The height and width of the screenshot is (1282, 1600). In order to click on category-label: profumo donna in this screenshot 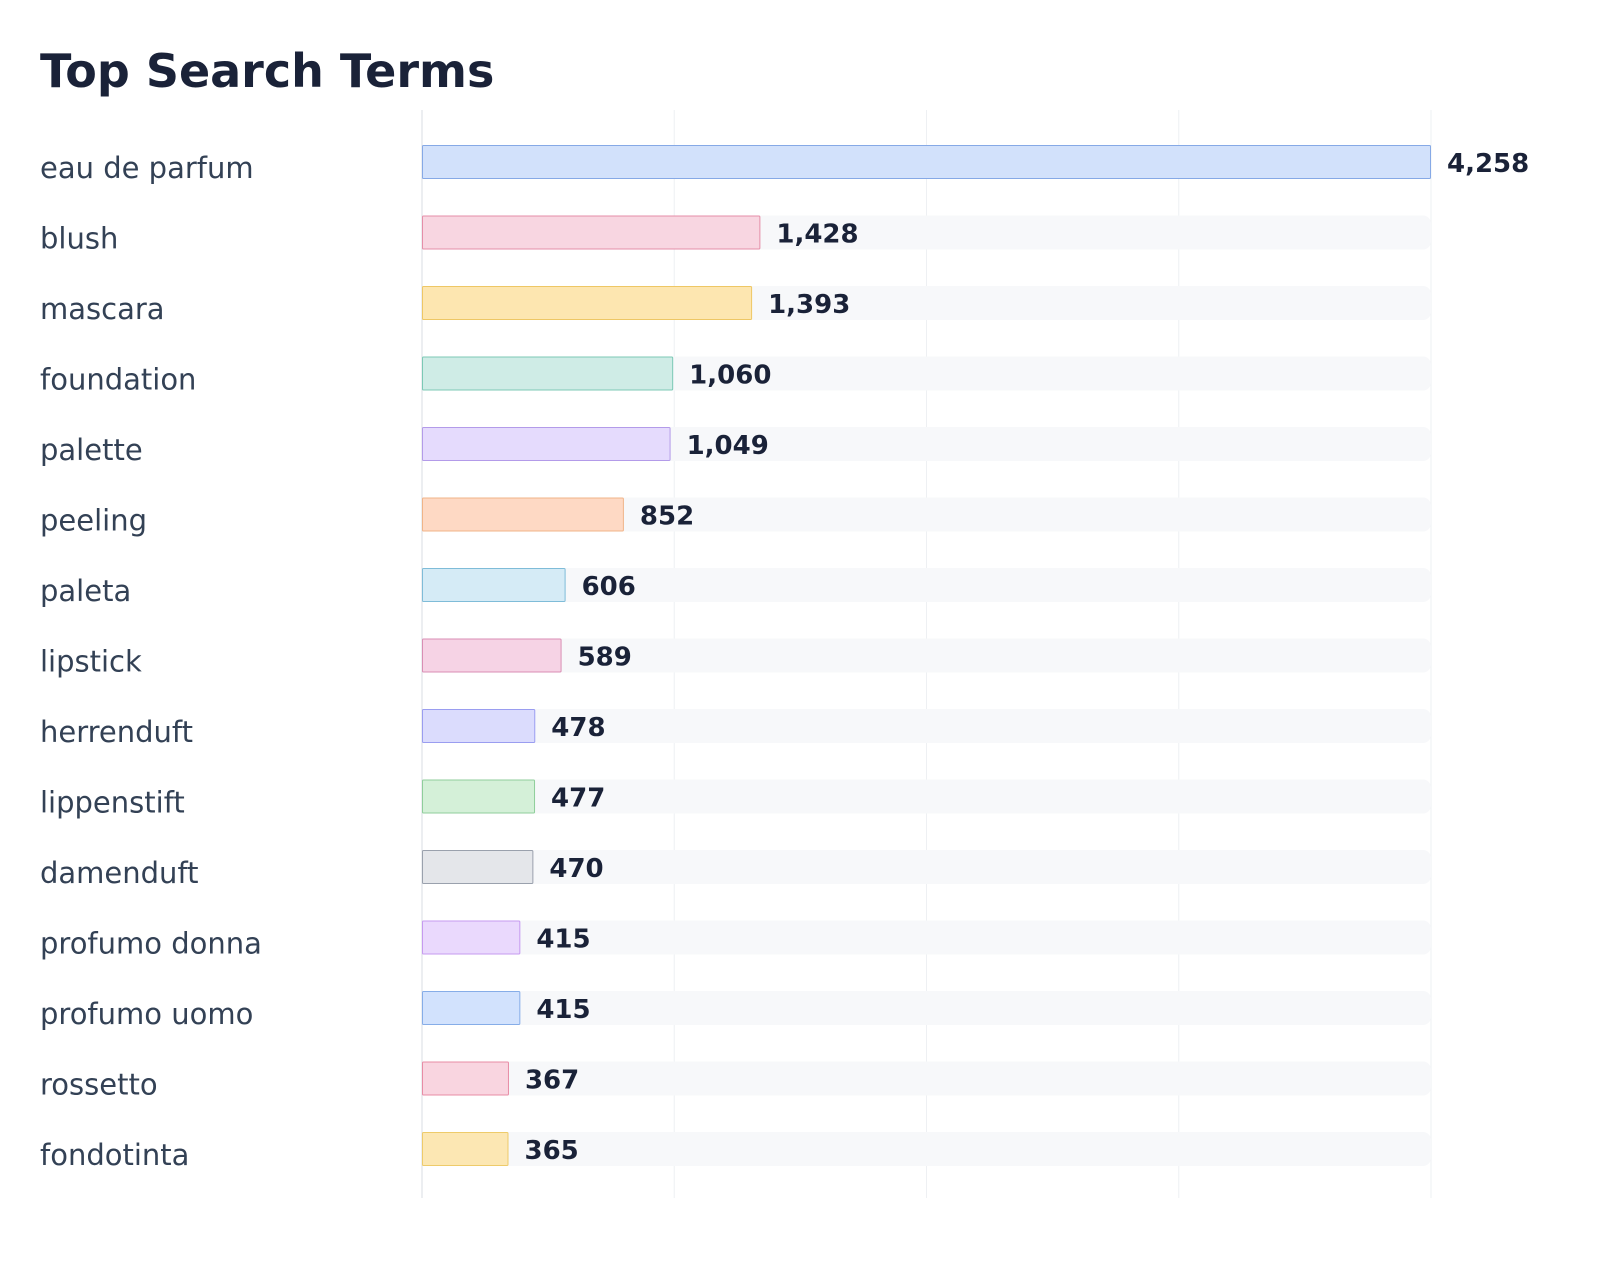, I will do `click(151, 944)`.